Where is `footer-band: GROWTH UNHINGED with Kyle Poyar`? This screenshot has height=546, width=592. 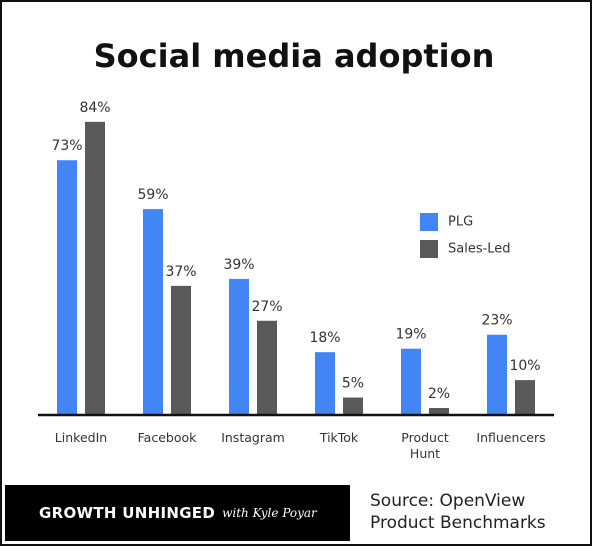 footer-band: GROWTH UNHINGED with Kyle Poyar is located at coordinates (177, 513).